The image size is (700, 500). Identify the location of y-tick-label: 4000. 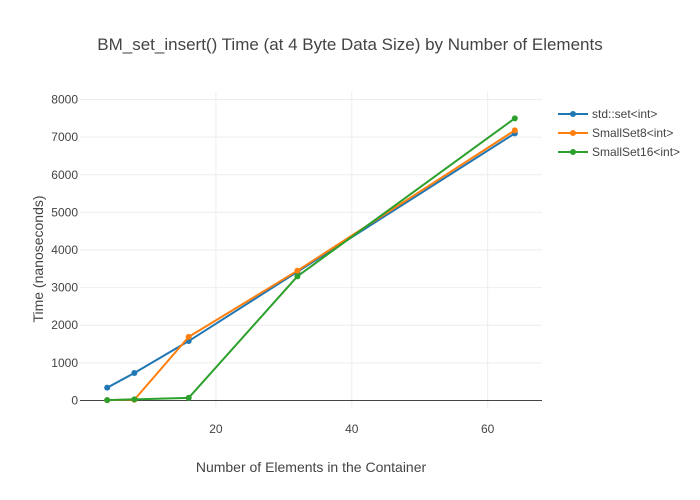
(64, 250).